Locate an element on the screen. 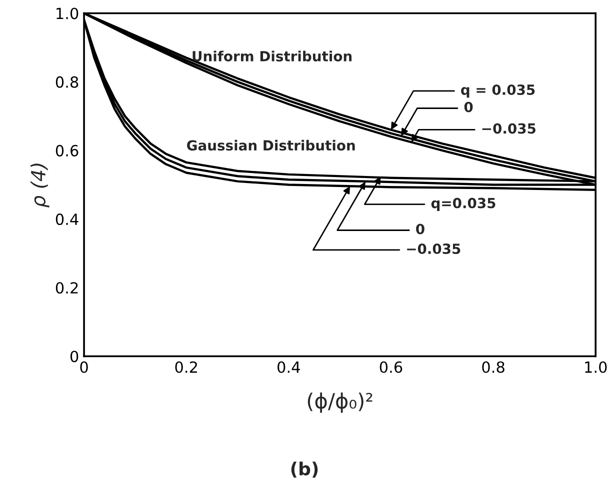 Image resolution: width=609 pixels, height=490 pixels. x-tick-label: 0.4 is located at coordinates (289, 367).